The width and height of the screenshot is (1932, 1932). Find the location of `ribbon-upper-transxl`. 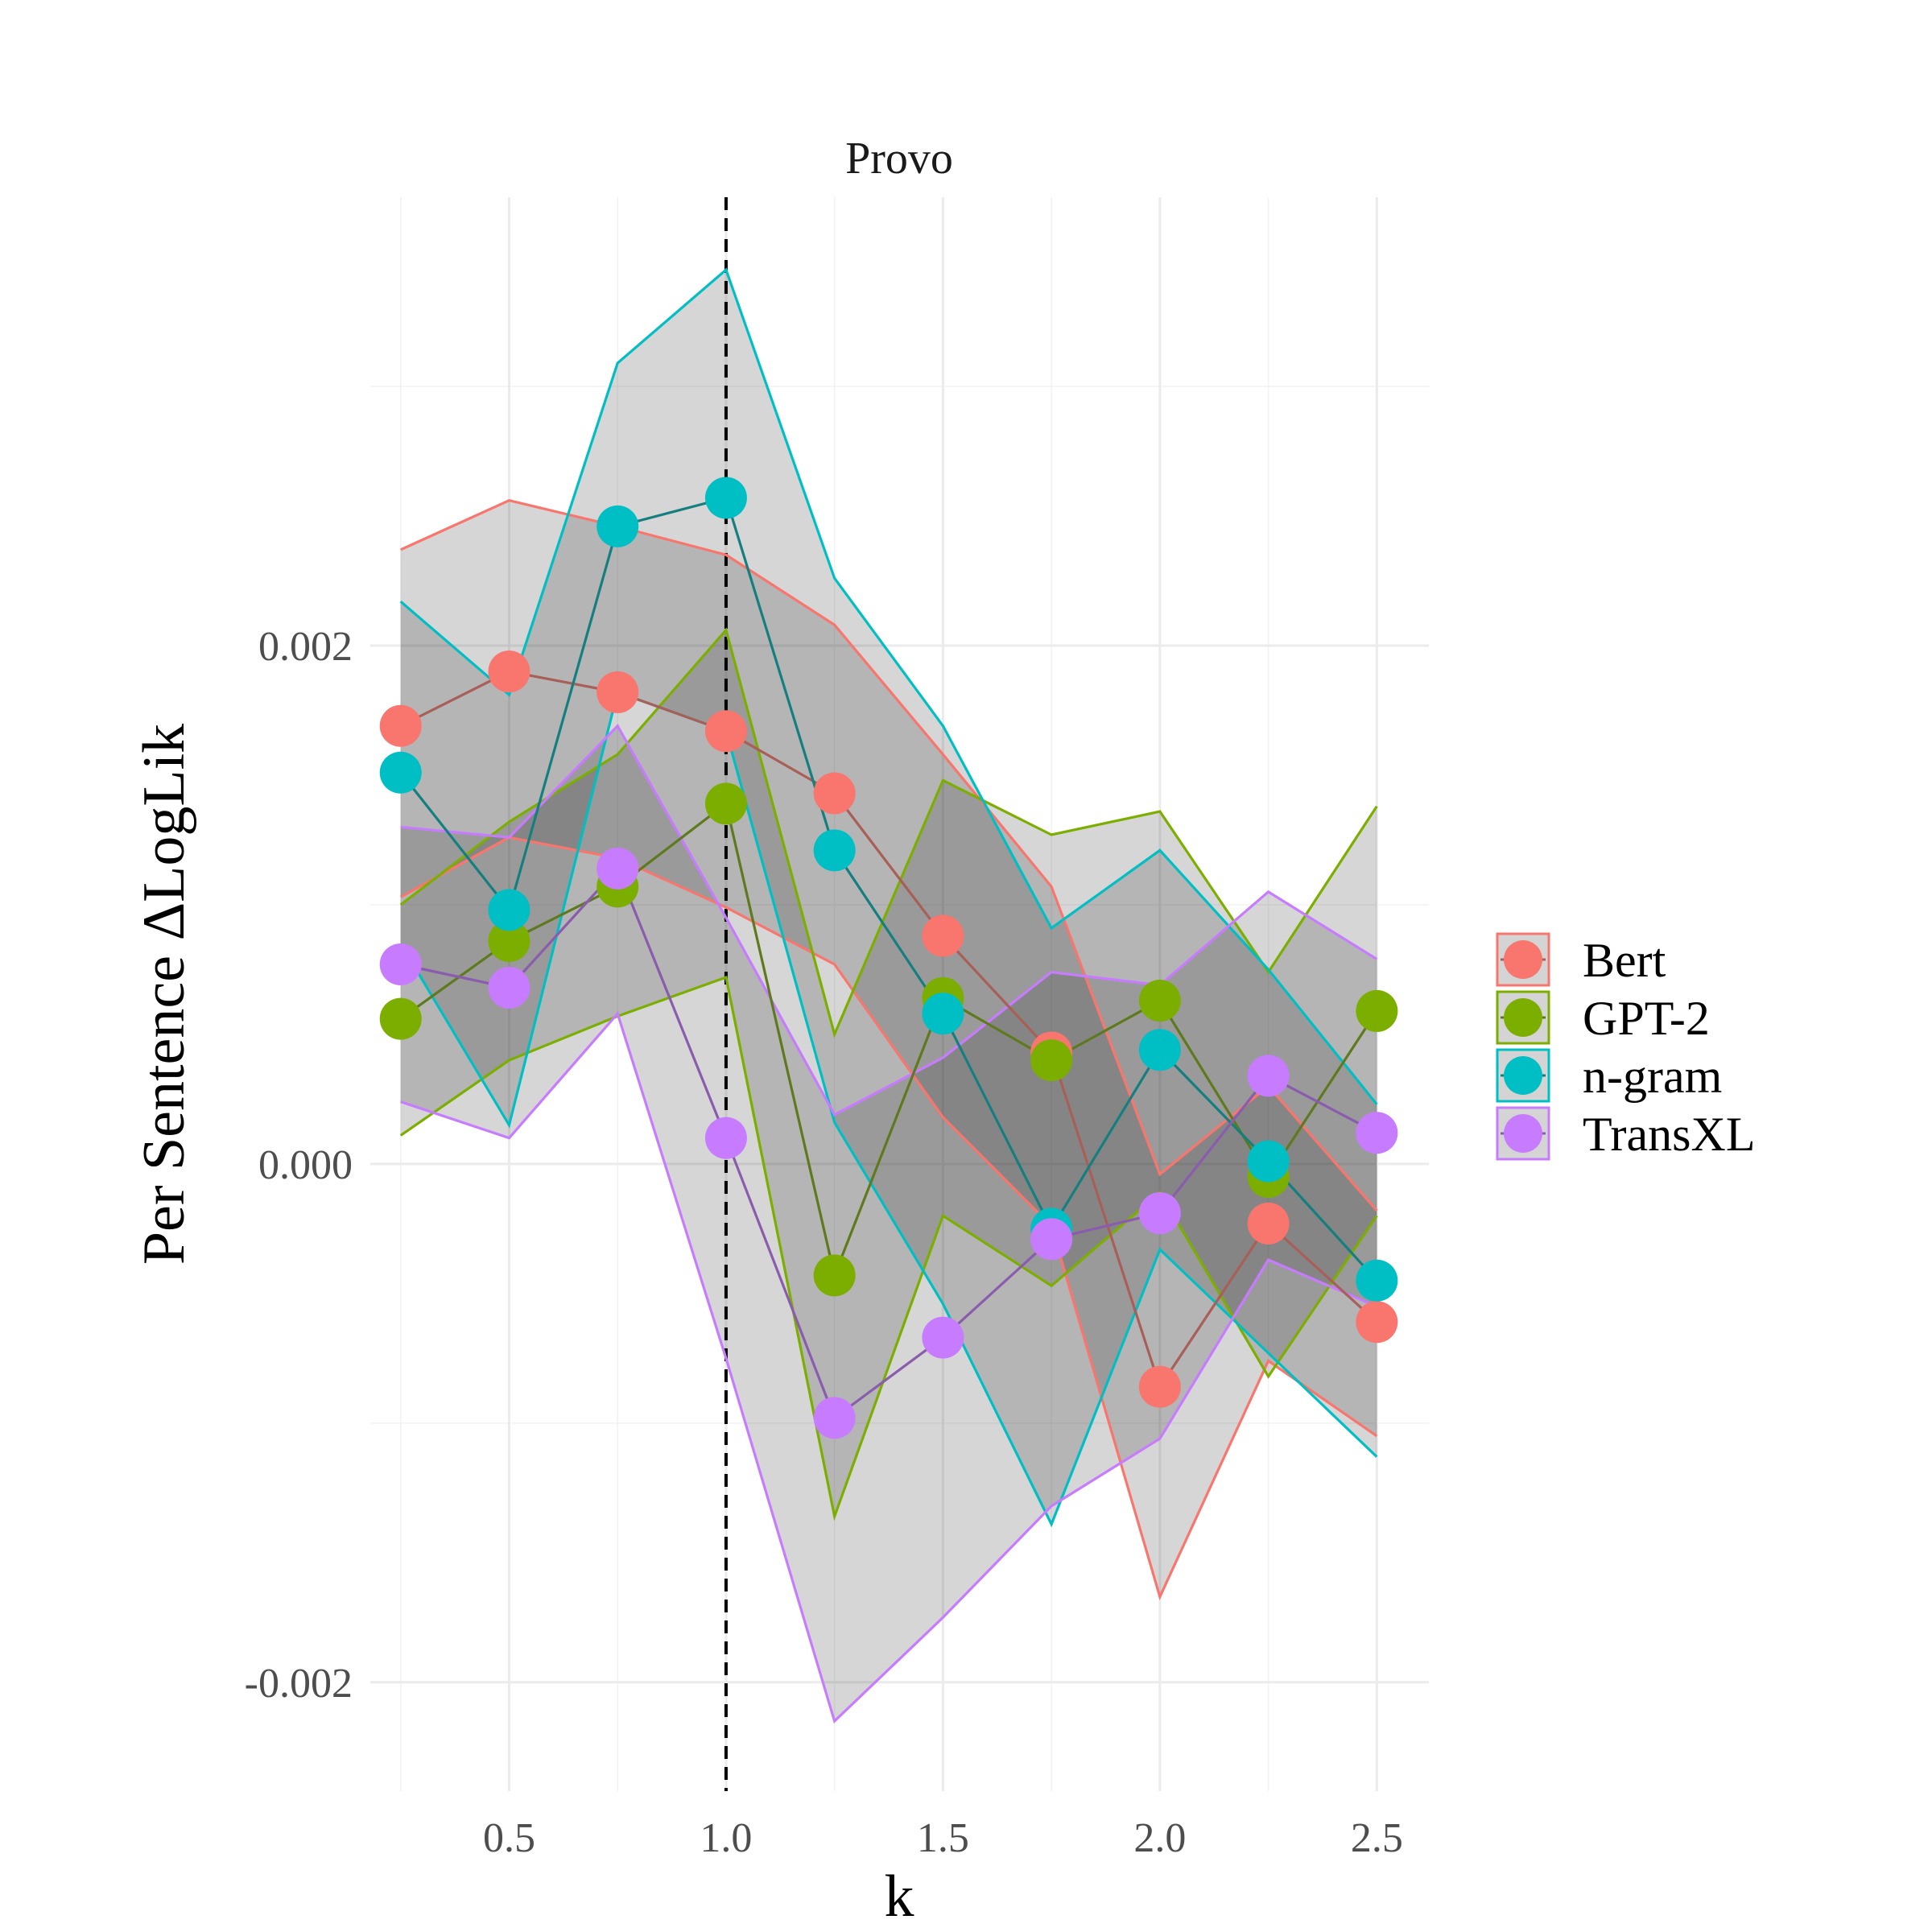

ribbon-upper-transxl is located at coordinates (889, 920).